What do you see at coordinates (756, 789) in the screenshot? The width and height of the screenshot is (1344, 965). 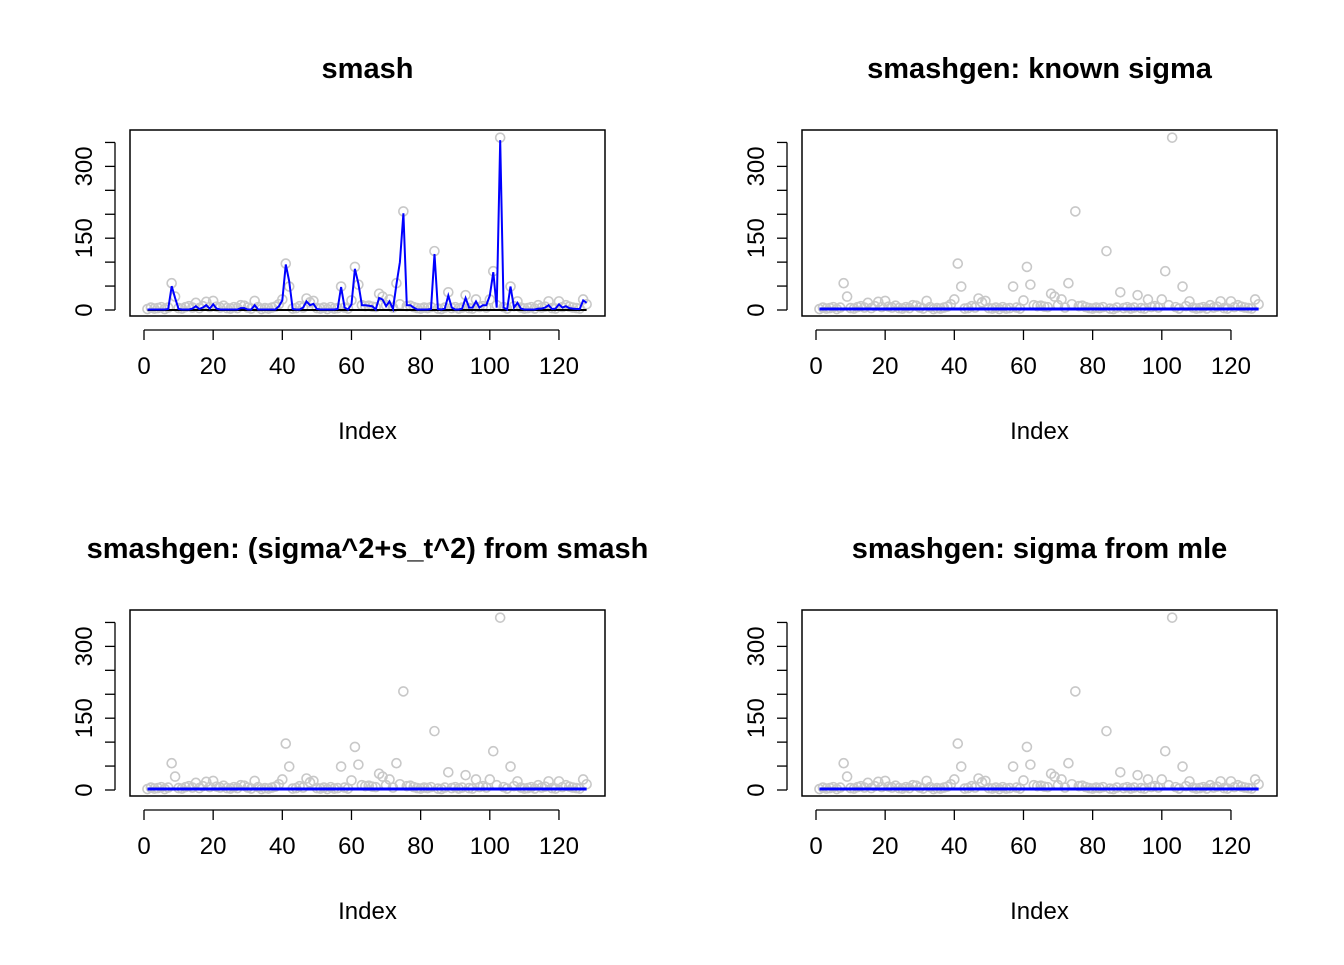 I see `y-tick-label: 0` at bounding box center [756, 789].